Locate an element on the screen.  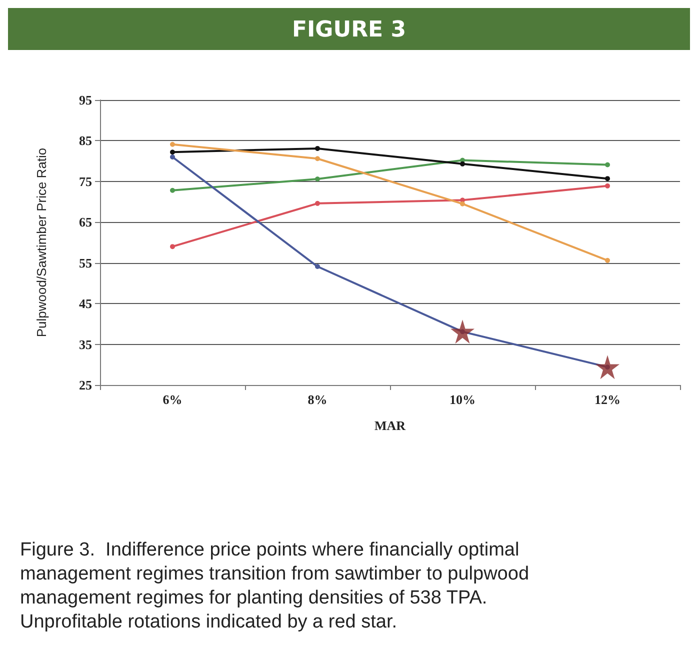
x-tick-label: 6% is located at coordinates (172, 399).